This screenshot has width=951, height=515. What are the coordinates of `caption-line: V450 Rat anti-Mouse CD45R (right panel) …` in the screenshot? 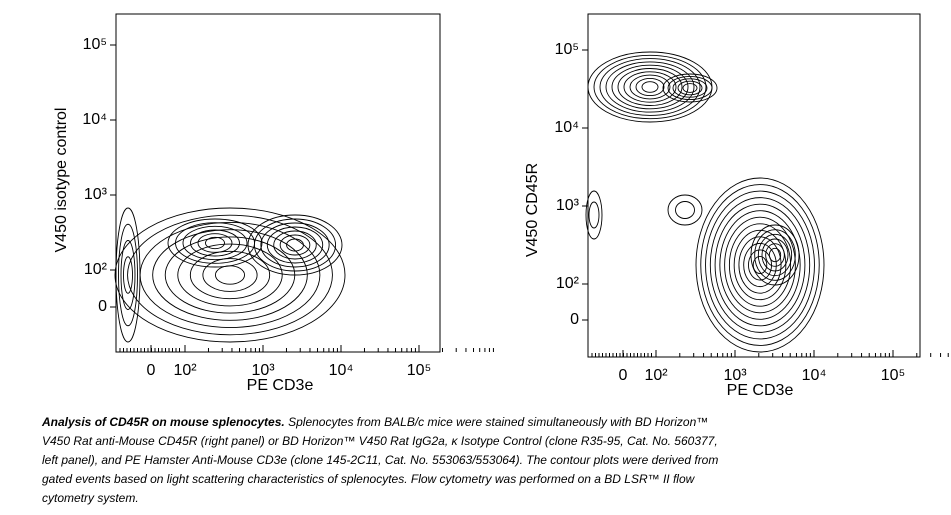 It's located at (380, 441).